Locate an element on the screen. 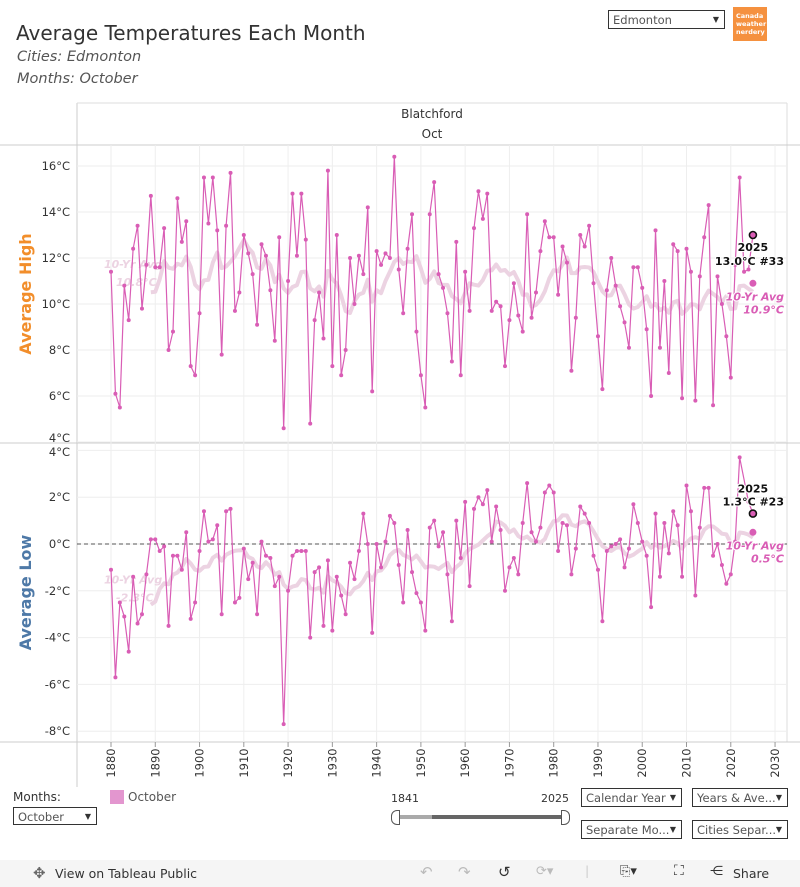  ten-year-average-line is located at coordinates (452, 277).